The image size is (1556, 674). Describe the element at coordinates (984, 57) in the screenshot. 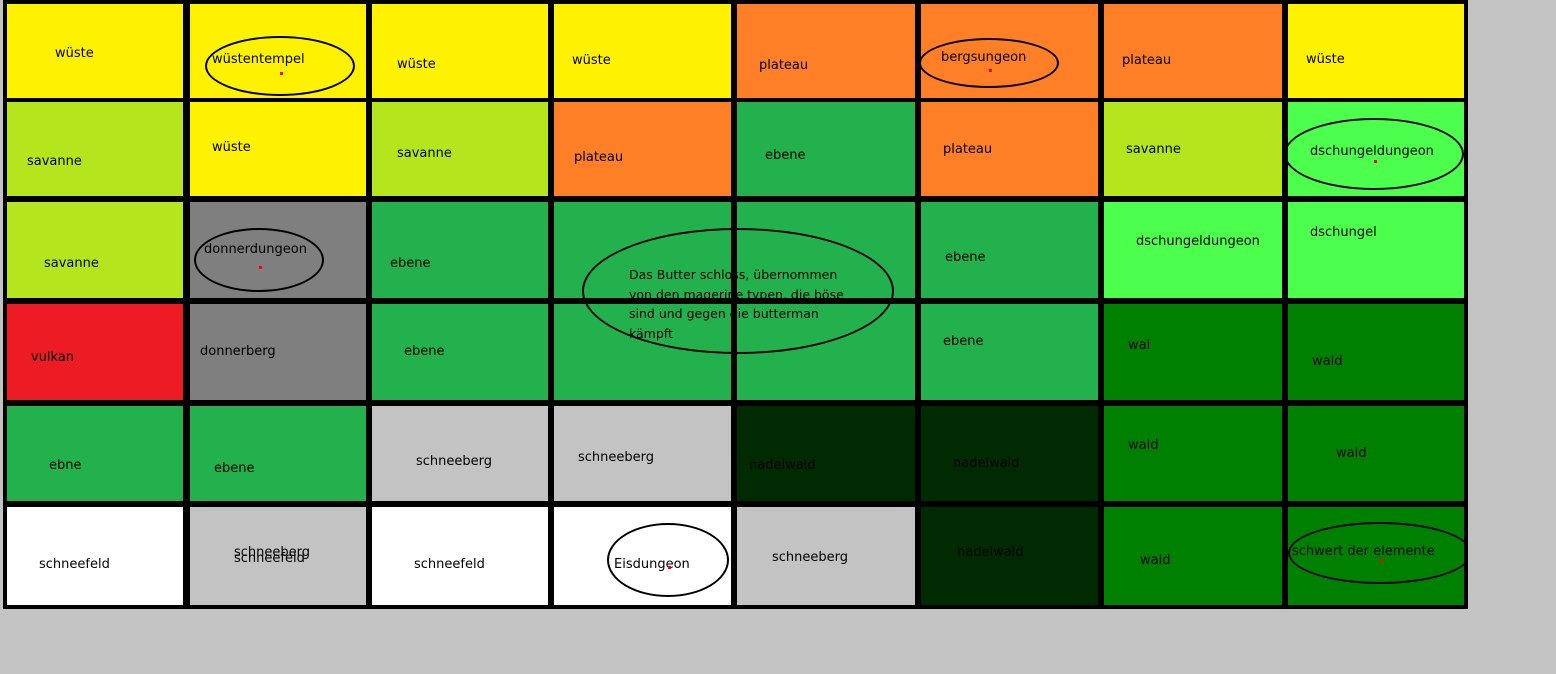

I see `tile-label: bergsungeon` at that location.